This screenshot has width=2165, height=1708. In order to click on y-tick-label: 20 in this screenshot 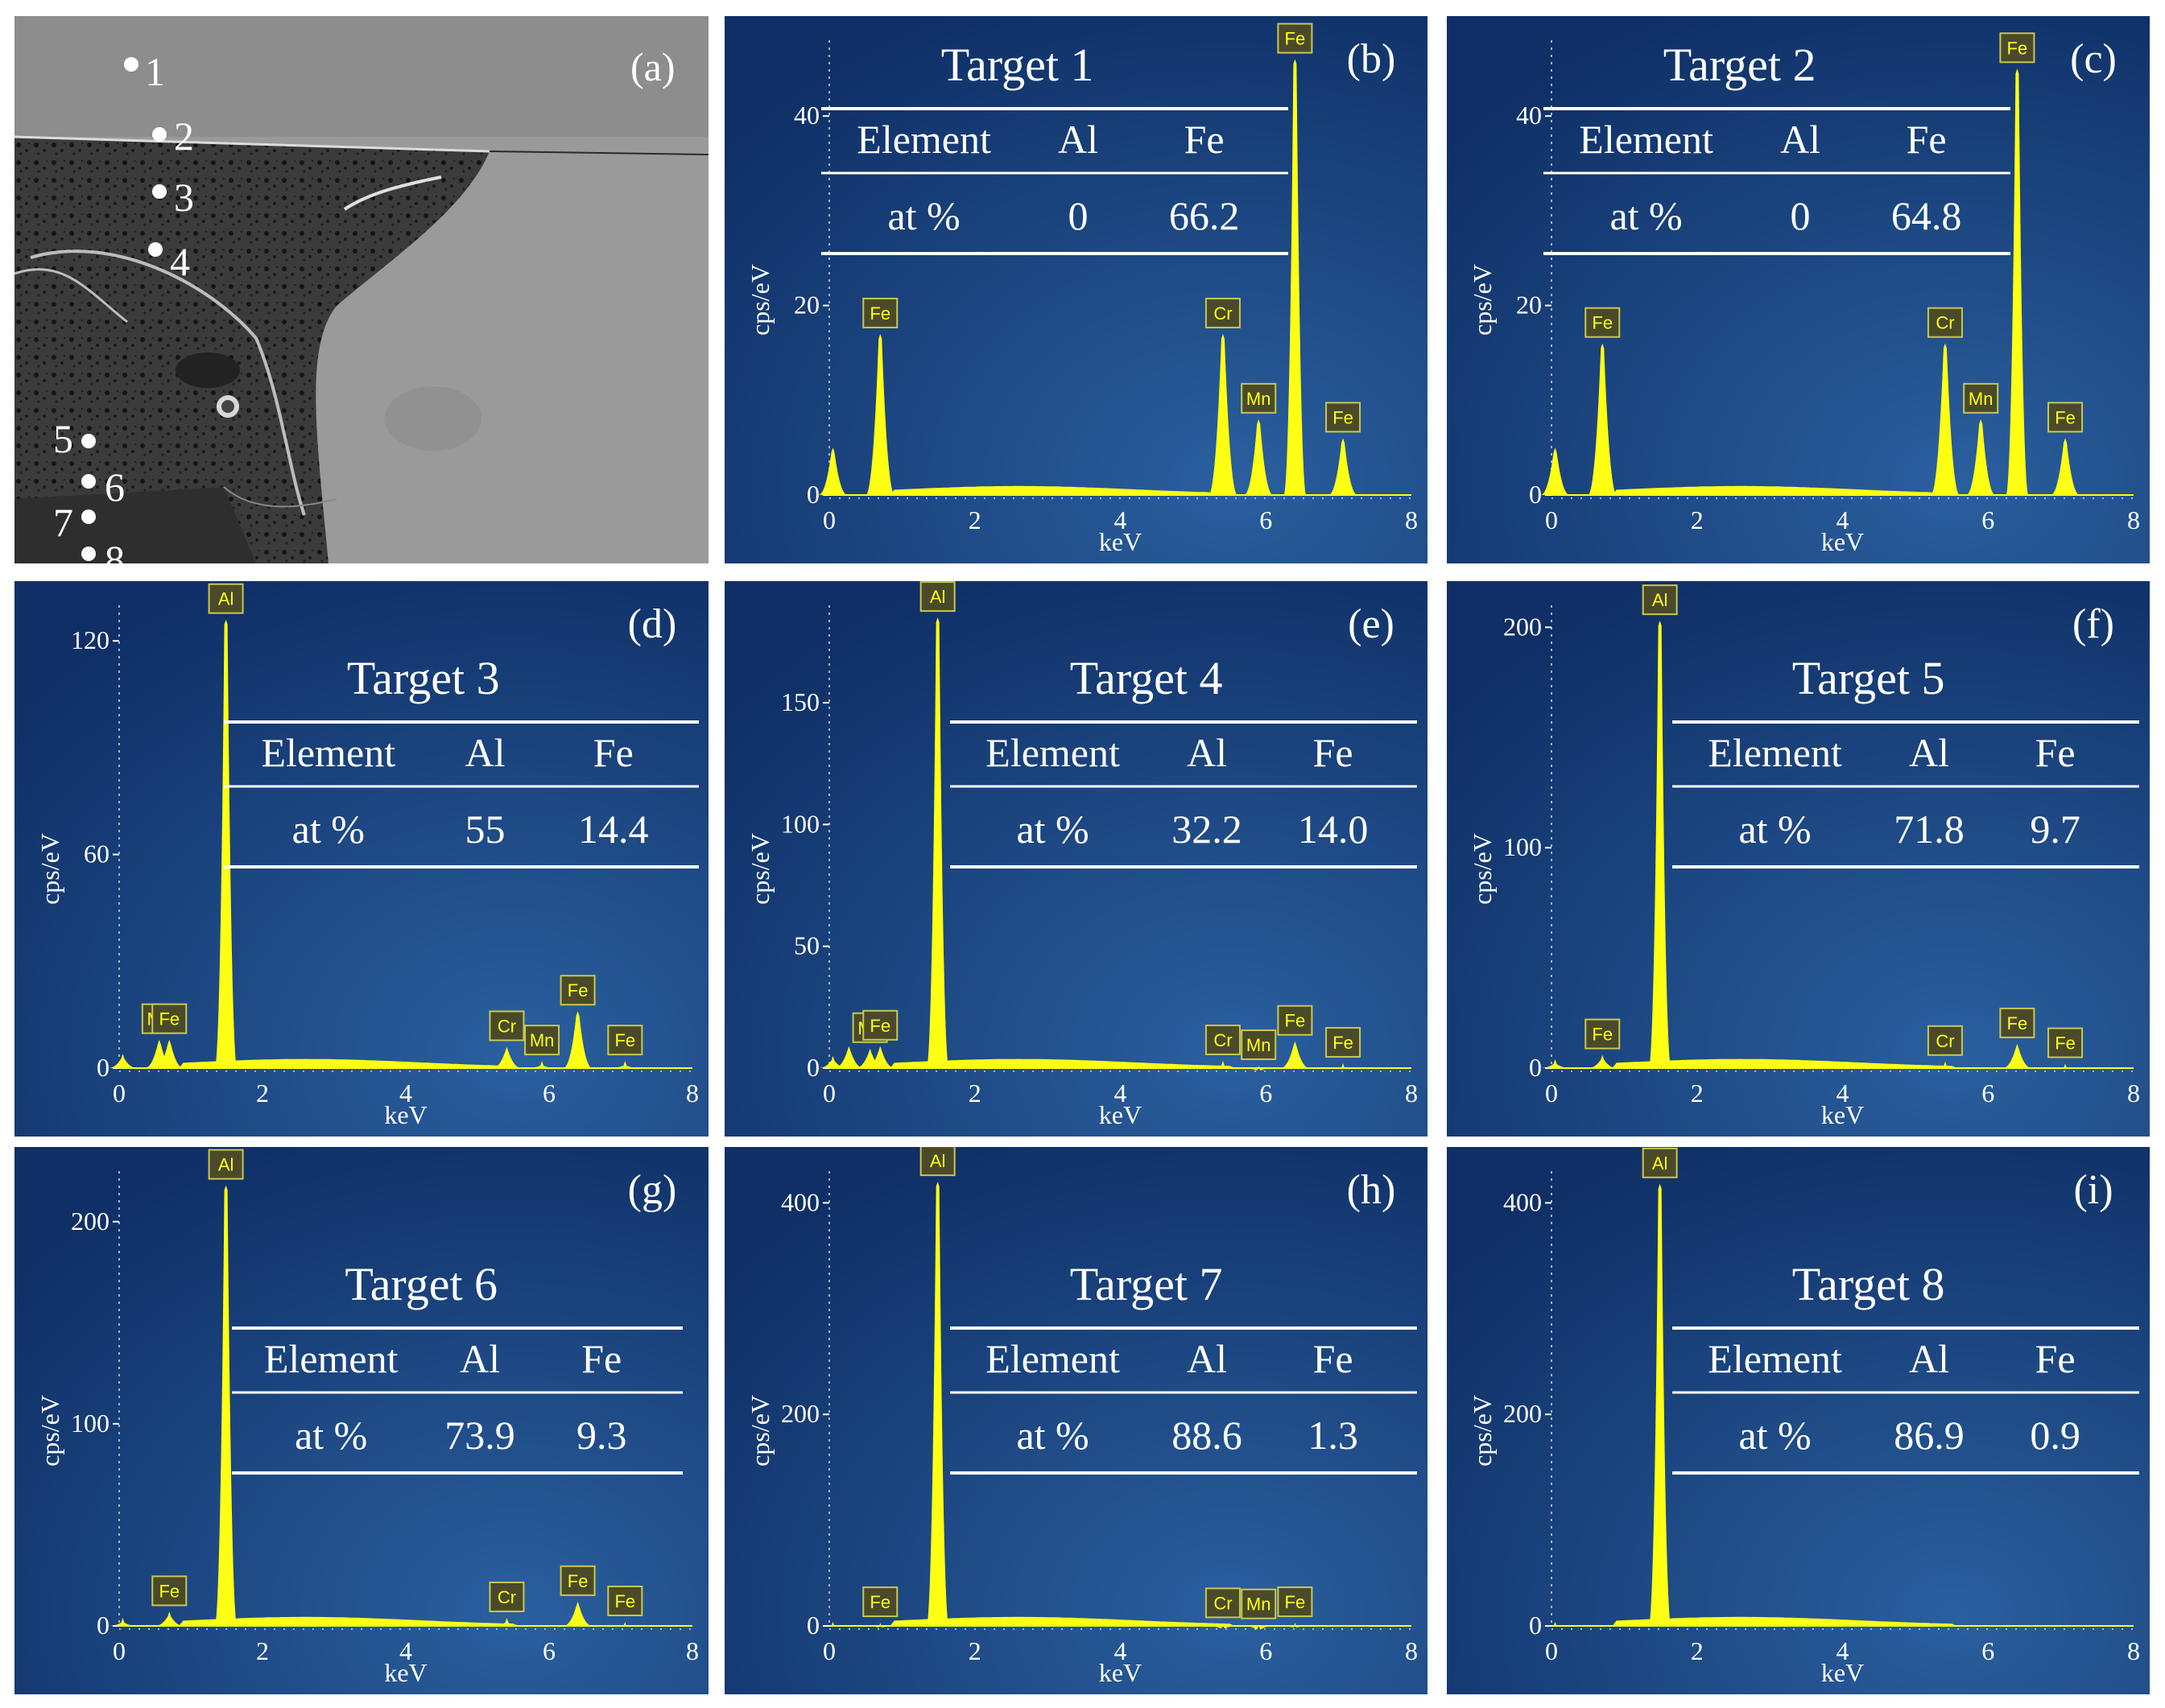, I will do `click(1529, 305)`.